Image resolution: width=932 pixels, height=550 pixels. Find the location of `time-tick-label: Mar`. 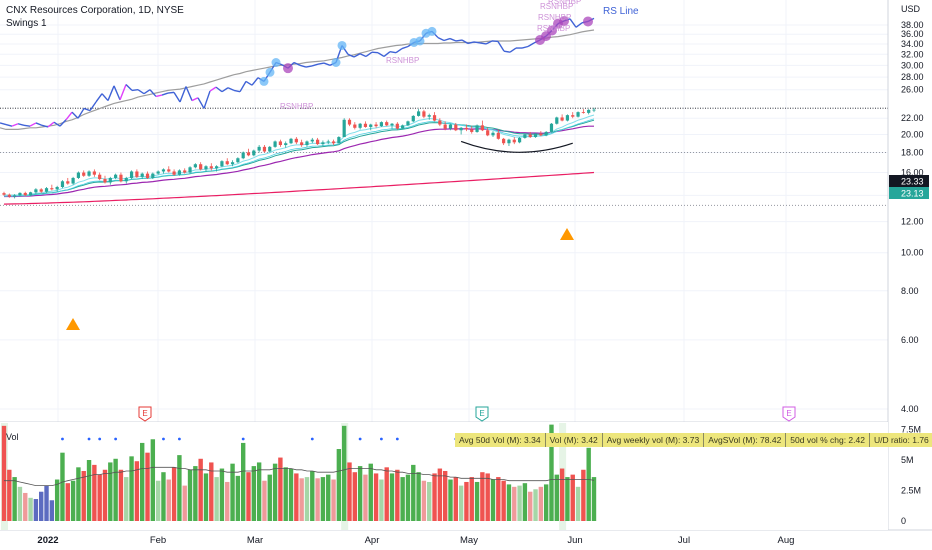

time-tick-label: Mar is located at coordinates (255, 540).